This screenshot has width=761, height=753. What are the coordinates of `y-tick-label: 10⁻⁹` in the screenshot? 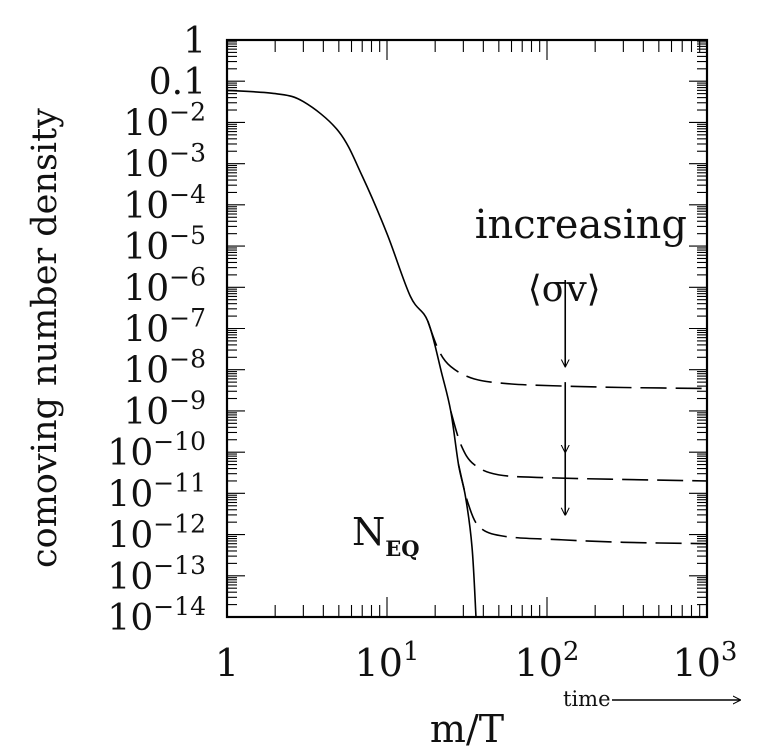 It's located at (164, 409).